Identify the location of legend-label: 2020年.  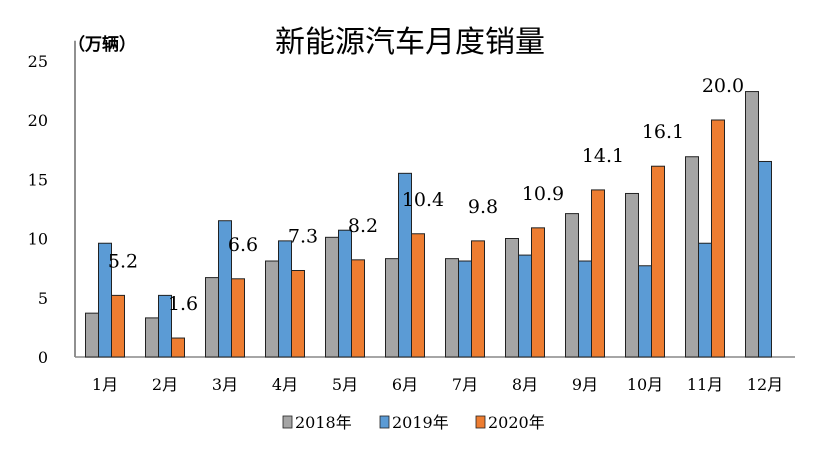
(516, 422).